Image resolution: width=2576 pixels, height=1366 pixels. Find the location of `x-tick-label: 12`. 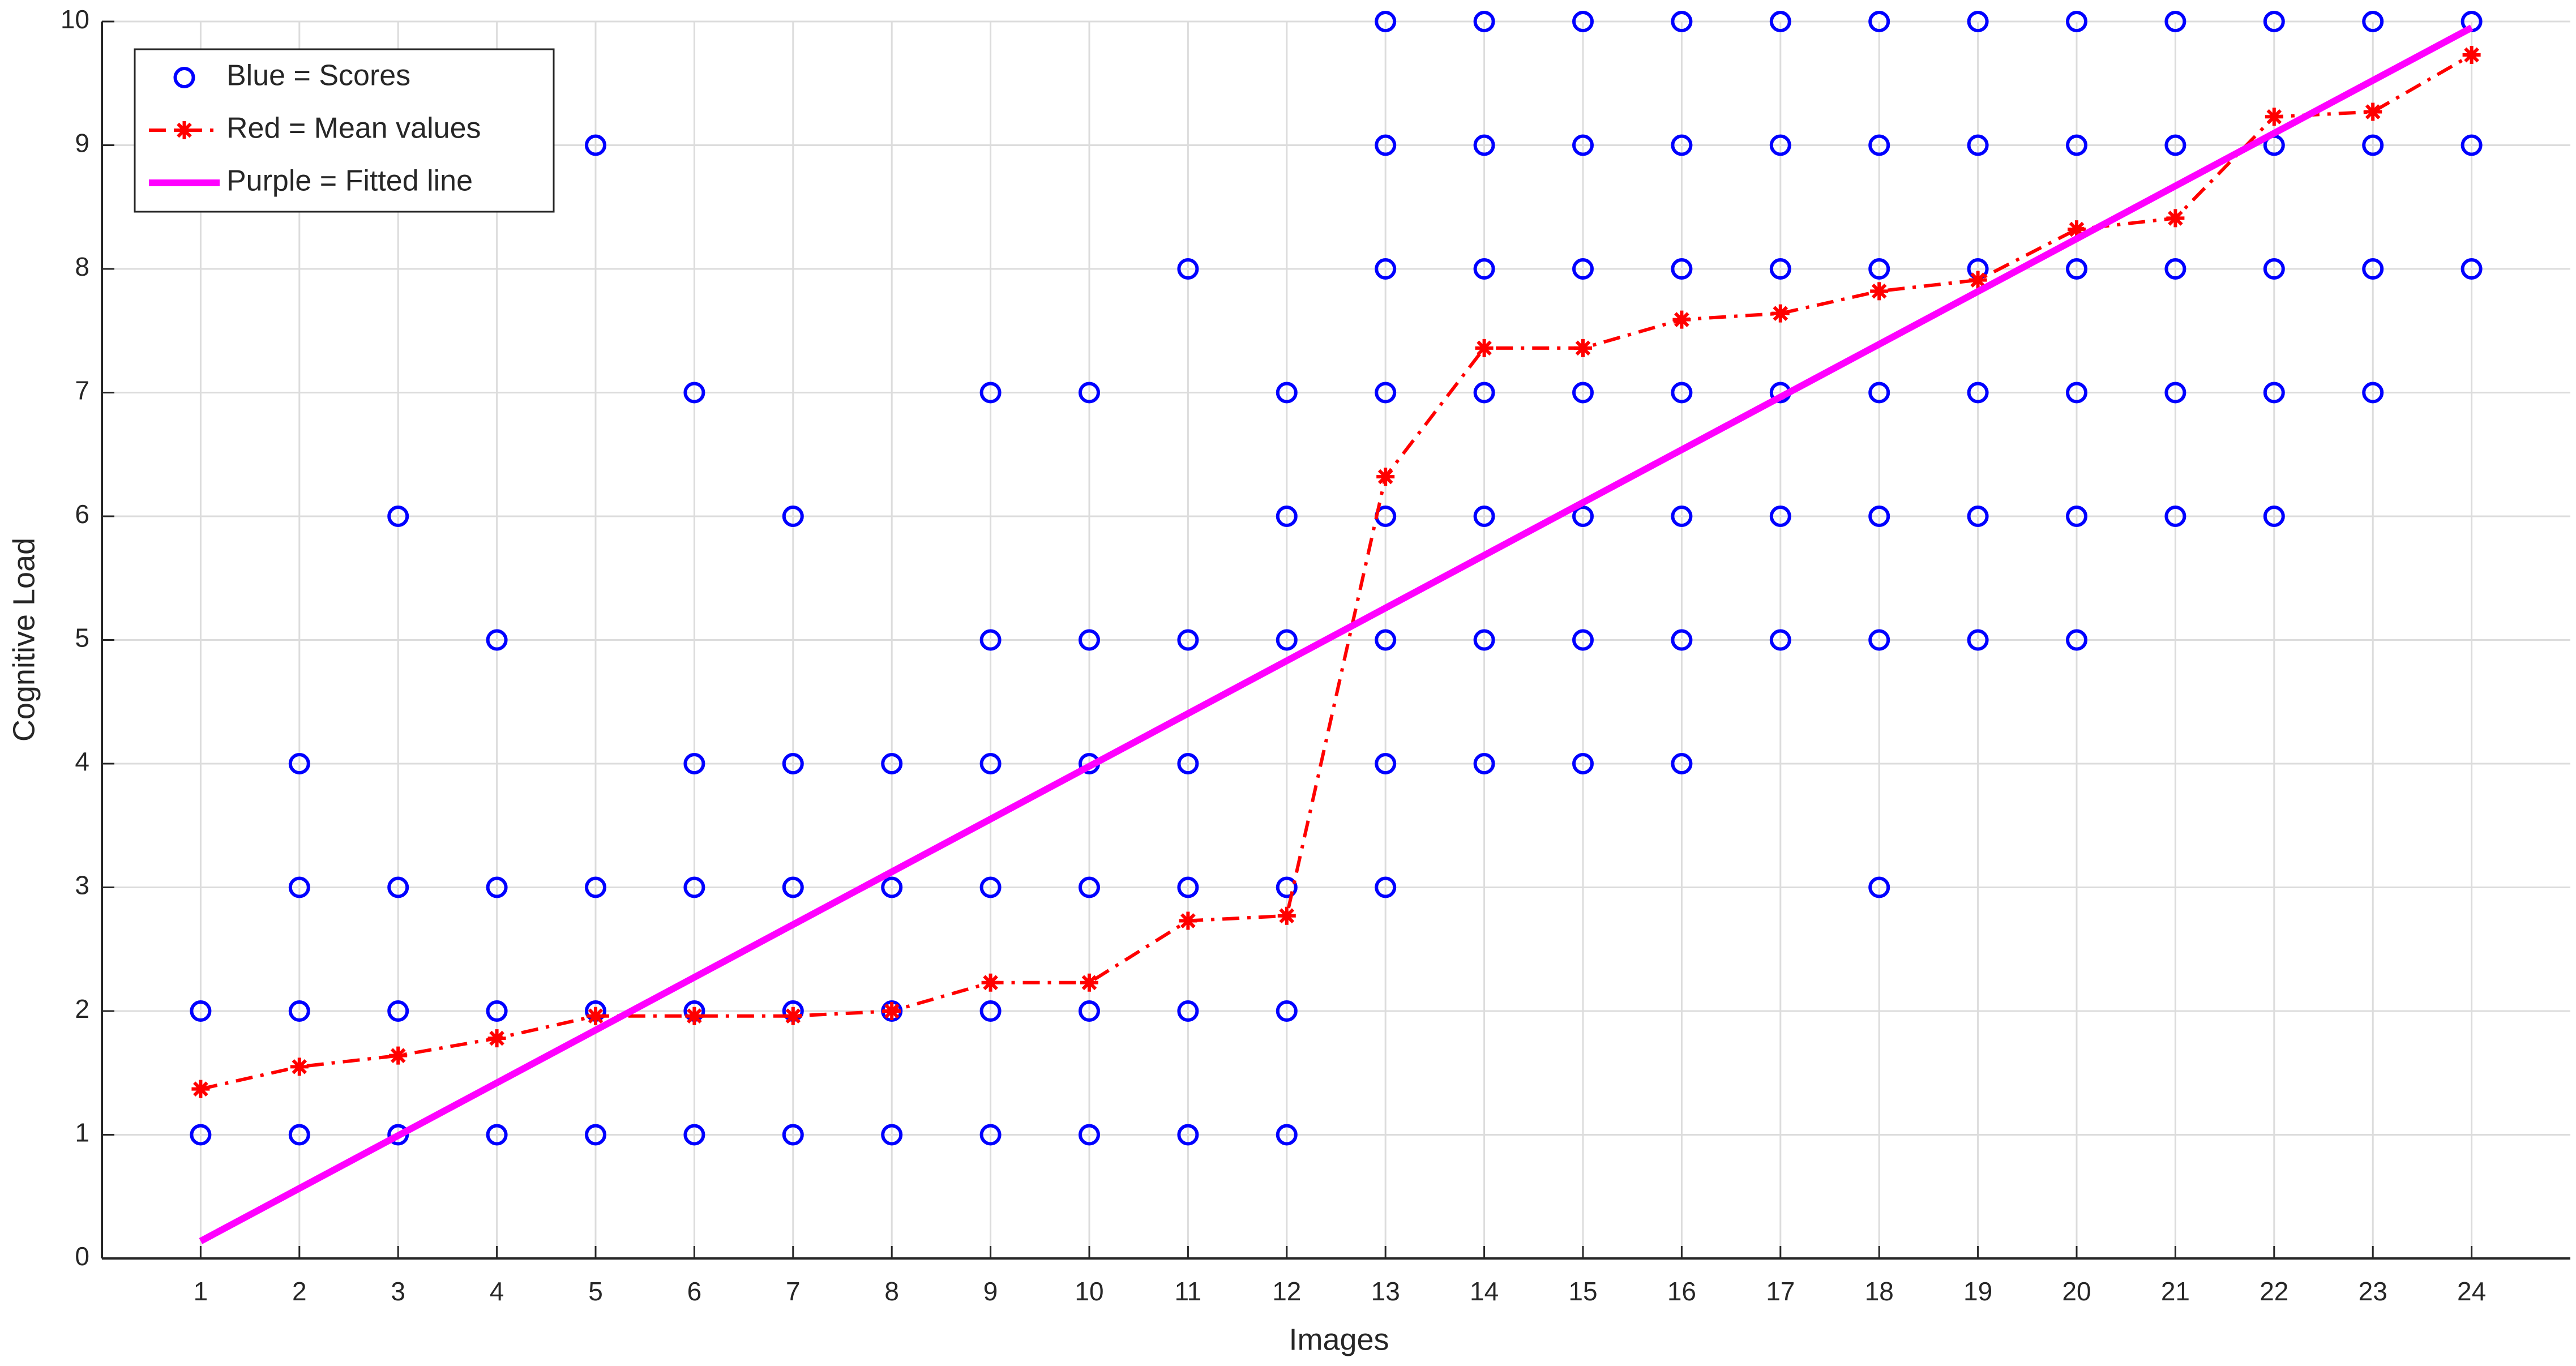

x-tick-label: 12 is located at coordinates (1286, 1291).